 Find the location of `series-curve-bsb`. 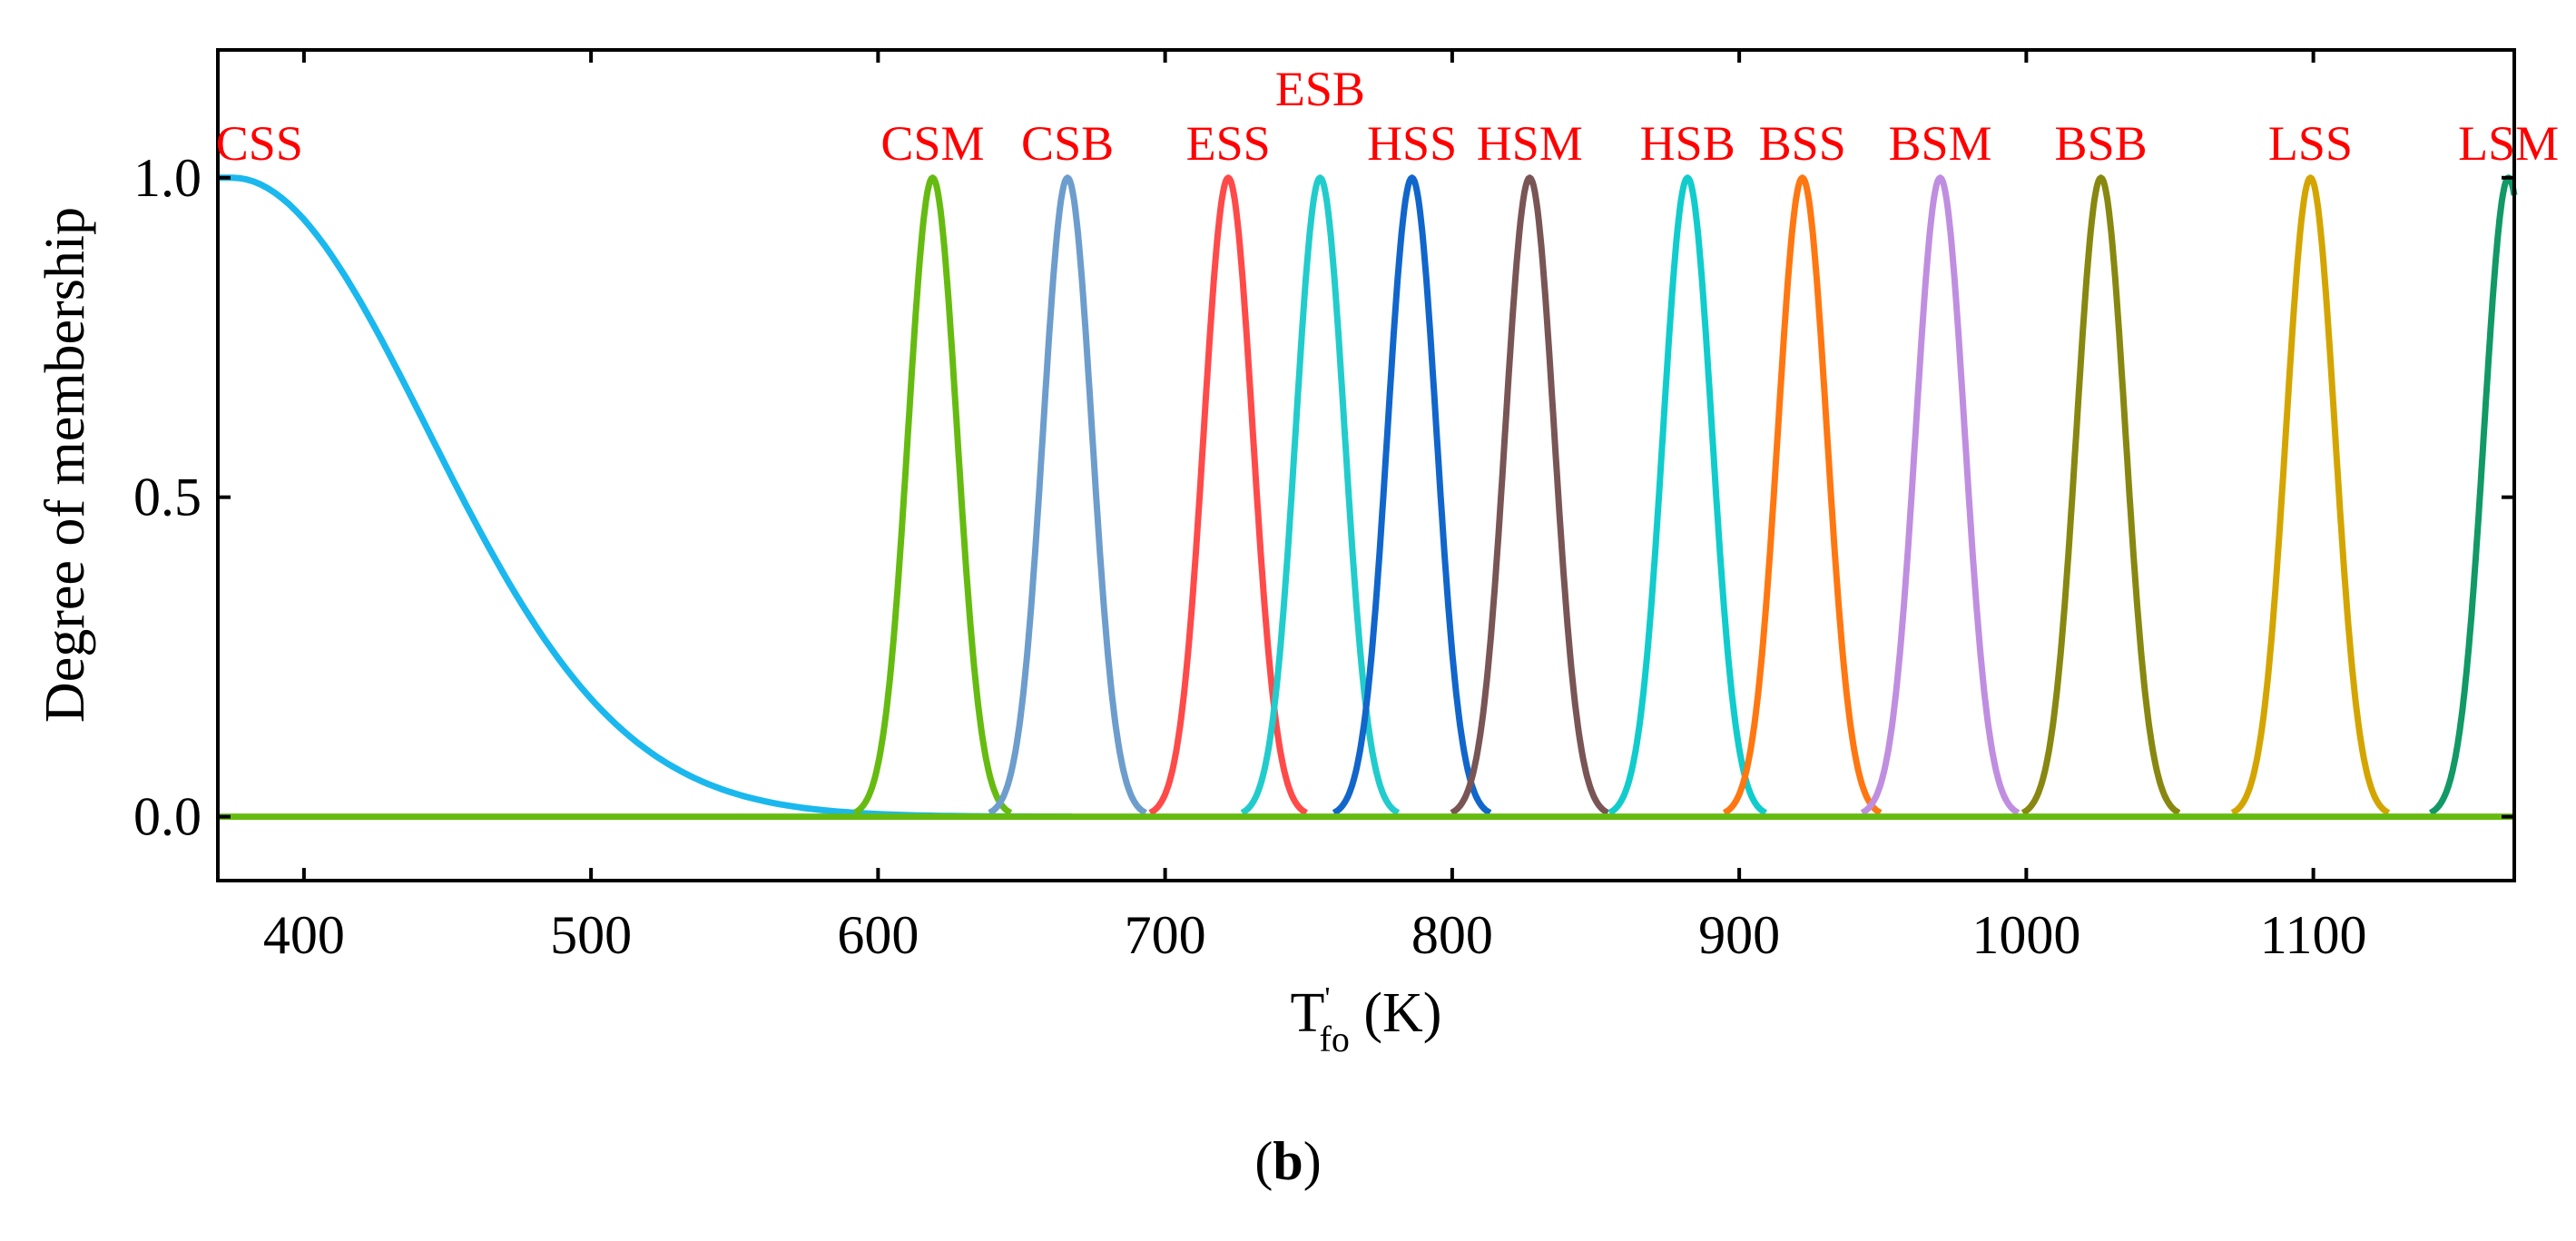

series-curve-bsb is located at coordinates (2100, 495).